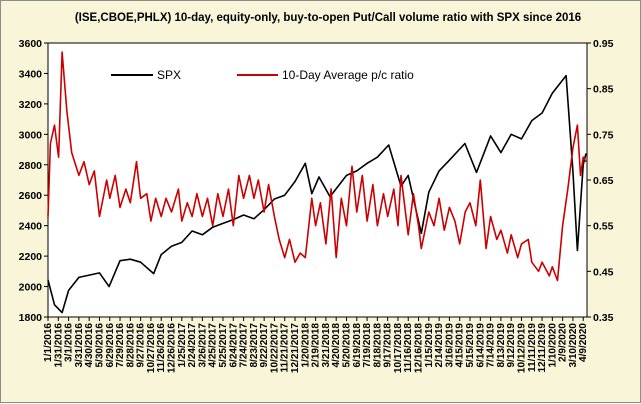 The height and width of the screenshot is (404, 641). What do you see at coordinates (336, 345) in the screenshot?
I see `x-tick-label: 4/20/2018` at bounding box center [336, 345].